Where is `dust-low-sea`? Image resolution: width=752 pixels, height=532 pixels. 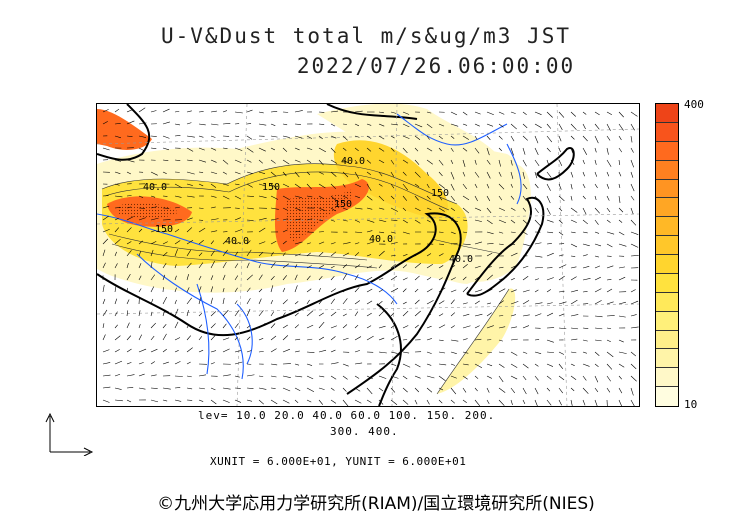
dust-low-sea is located at coordinates (476, 341).